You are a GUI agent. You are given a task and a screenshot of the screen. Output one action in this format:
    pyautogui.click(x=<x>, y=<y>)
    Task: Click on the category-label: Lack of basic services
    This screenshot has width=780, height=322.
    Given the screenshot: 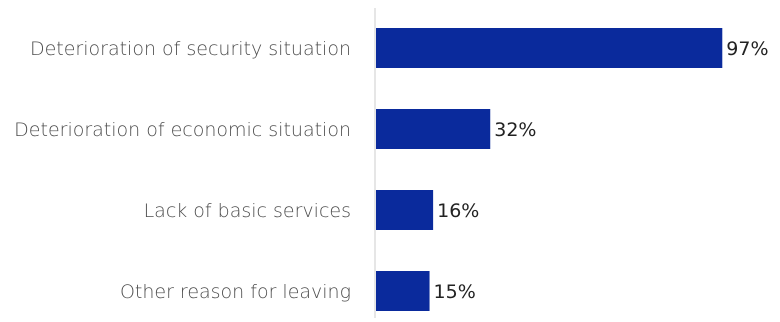 What is the action you would take?
    pyautogui.click(x=247, y=211)
    